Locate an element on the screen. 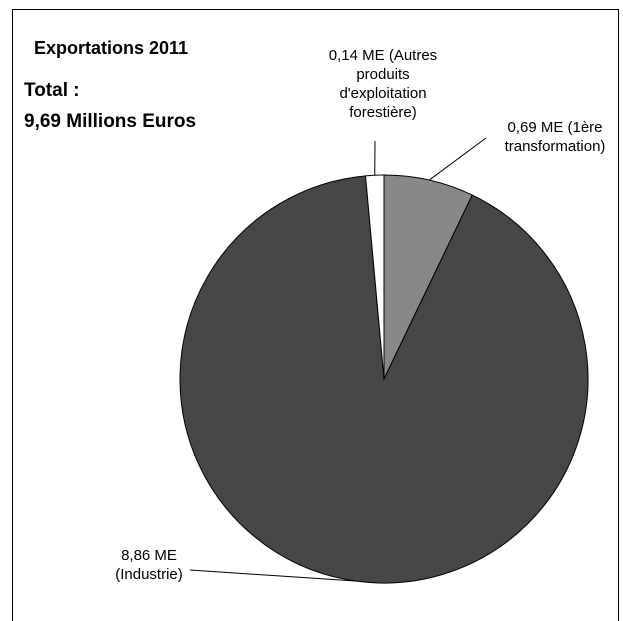 The height and width of the screenshot is (621, 623). slice-label-premiere-line-1: 0,69 ME (1ère is located at coordinates (555, 127).